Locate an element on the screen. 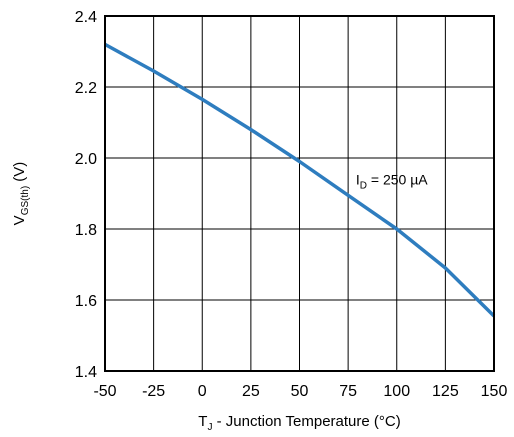 The height and width of the screenshot is (437, 514). y-tick-label: 1.8 is located at coordinates (86, 230).